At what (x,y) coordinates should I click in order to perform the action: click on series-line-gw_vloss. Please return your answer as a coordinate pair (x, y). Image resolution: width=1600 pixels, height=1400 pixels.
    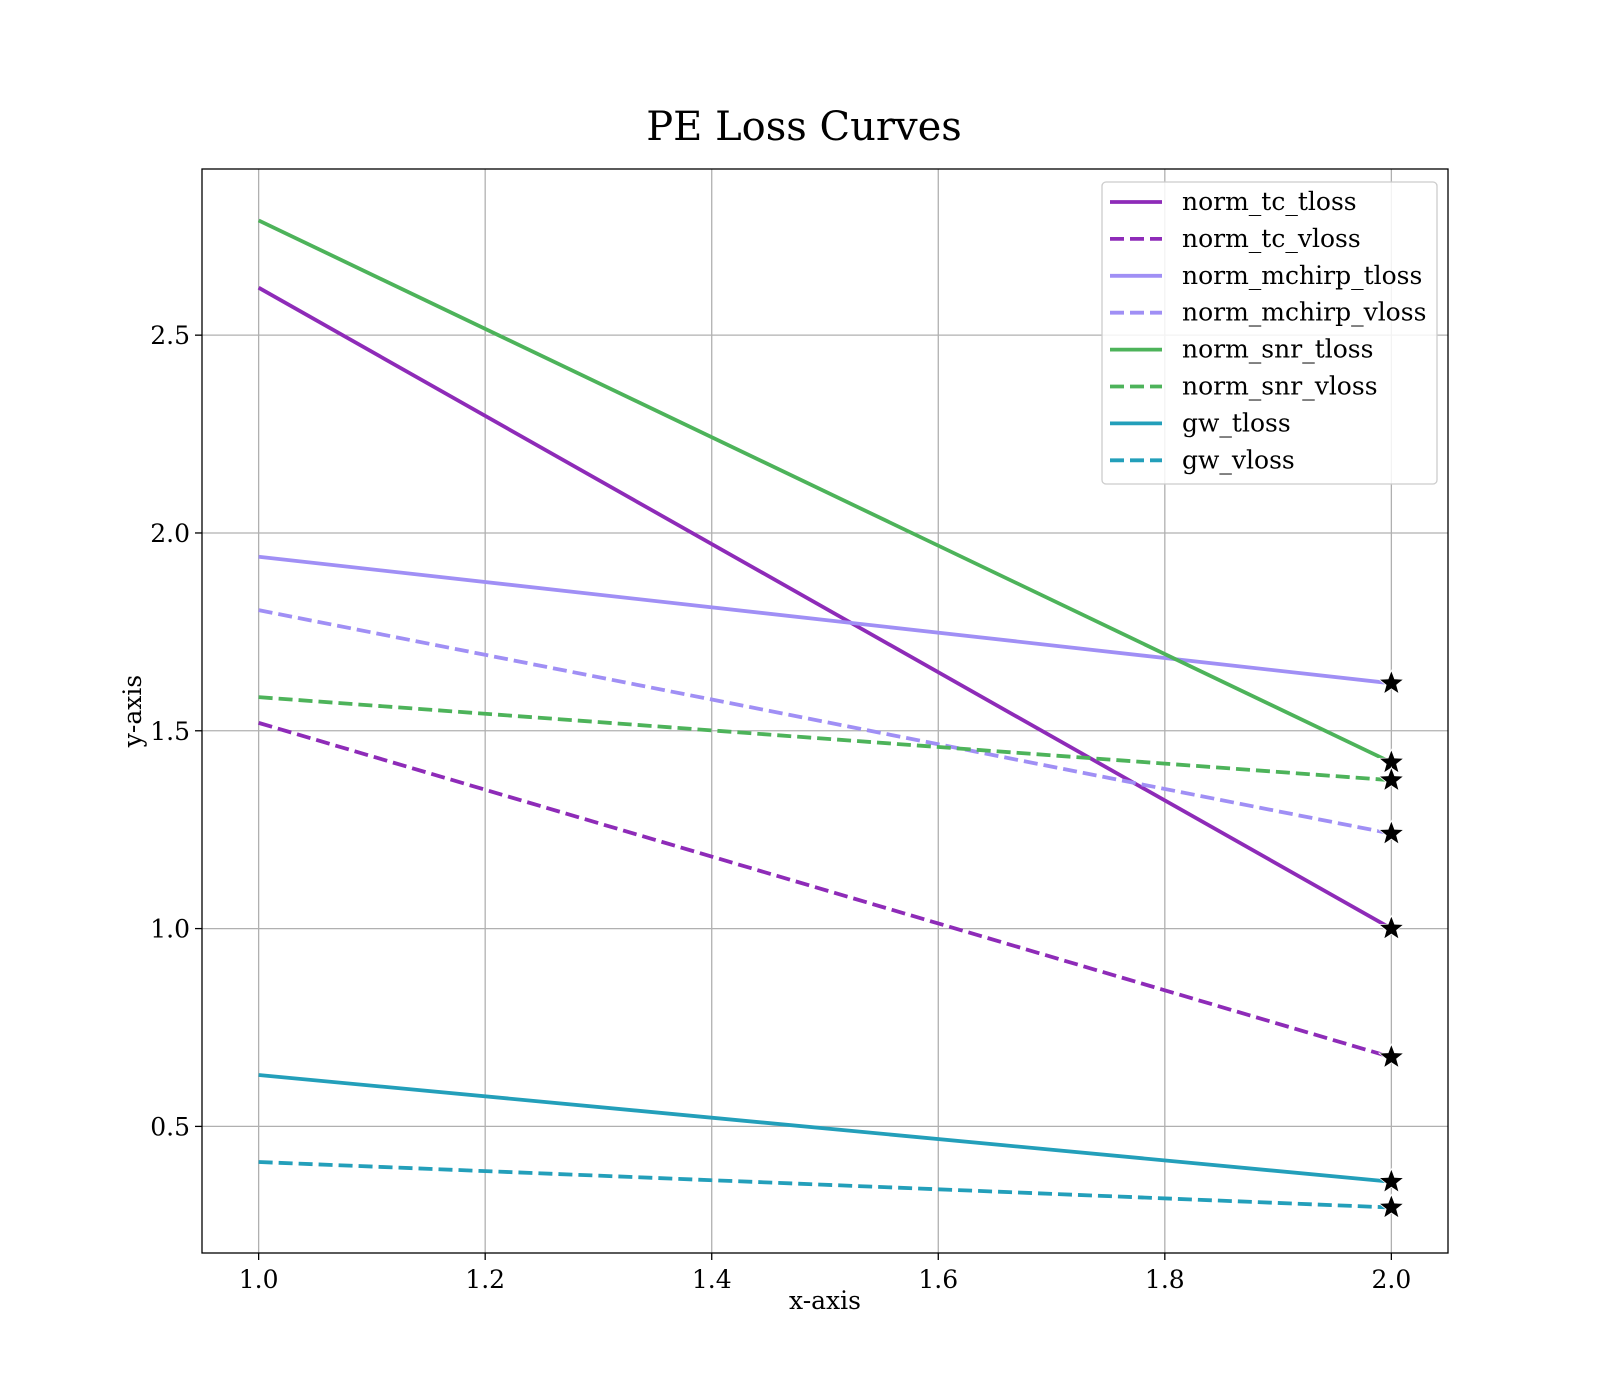
    Looking at the image, I should click on (825, 1185).